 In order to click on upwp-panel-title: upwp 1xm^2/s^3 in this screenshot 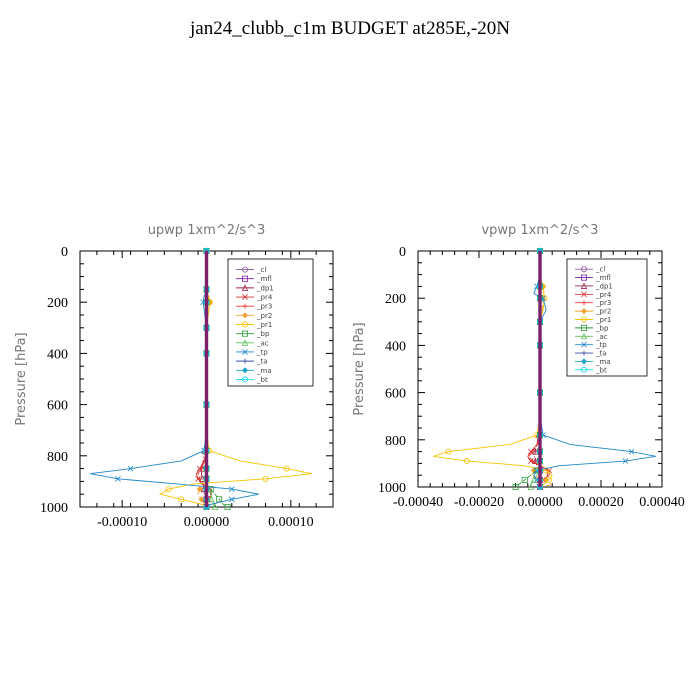, I will do `click(207, 230)`.